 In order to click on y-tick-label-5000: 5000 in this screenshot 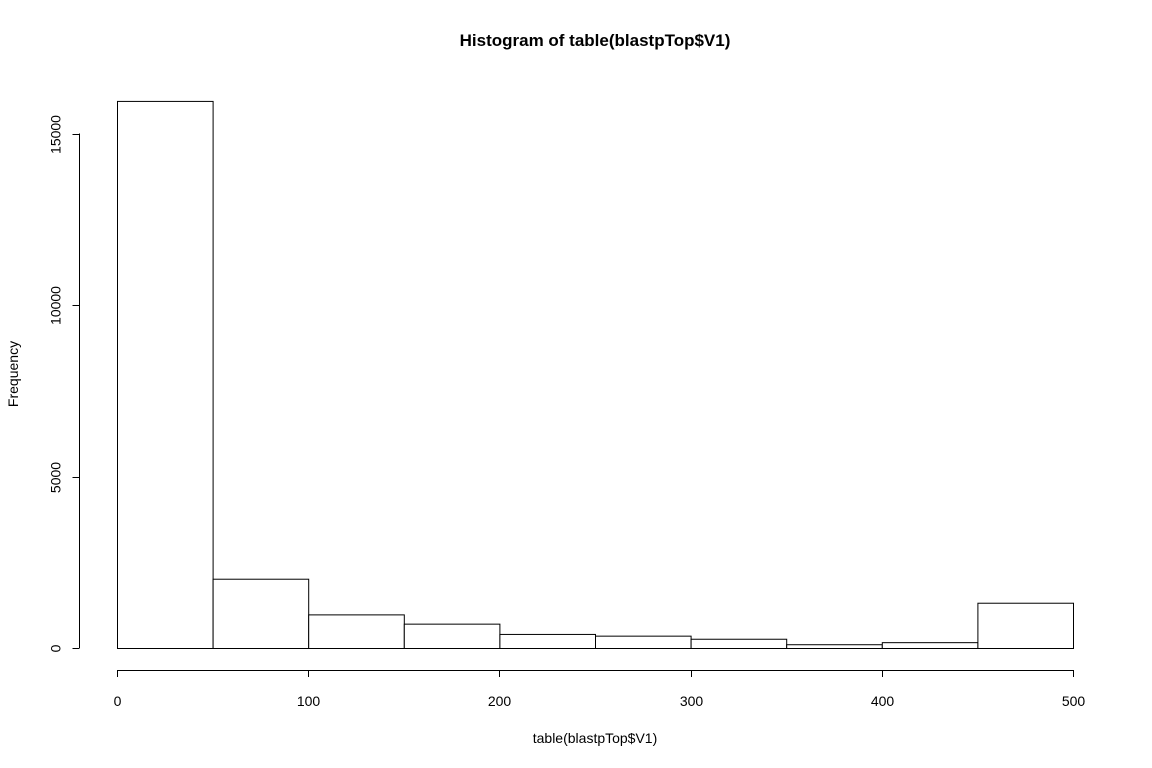, I will do `click(56, 477)`.